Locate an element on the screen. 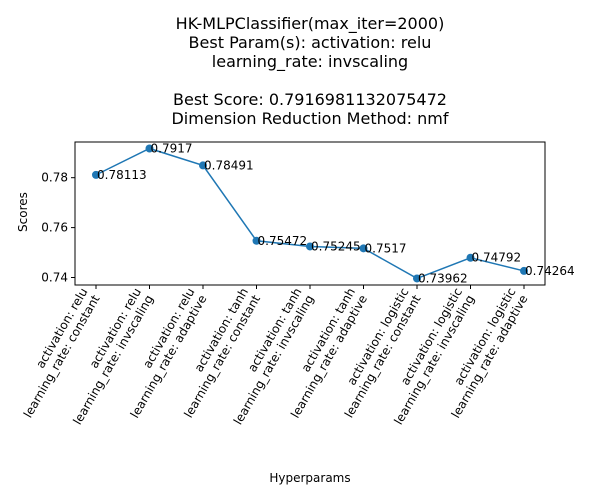  y-axis: 0.74 0.76 0.78 is located at coordinates (58, 228).